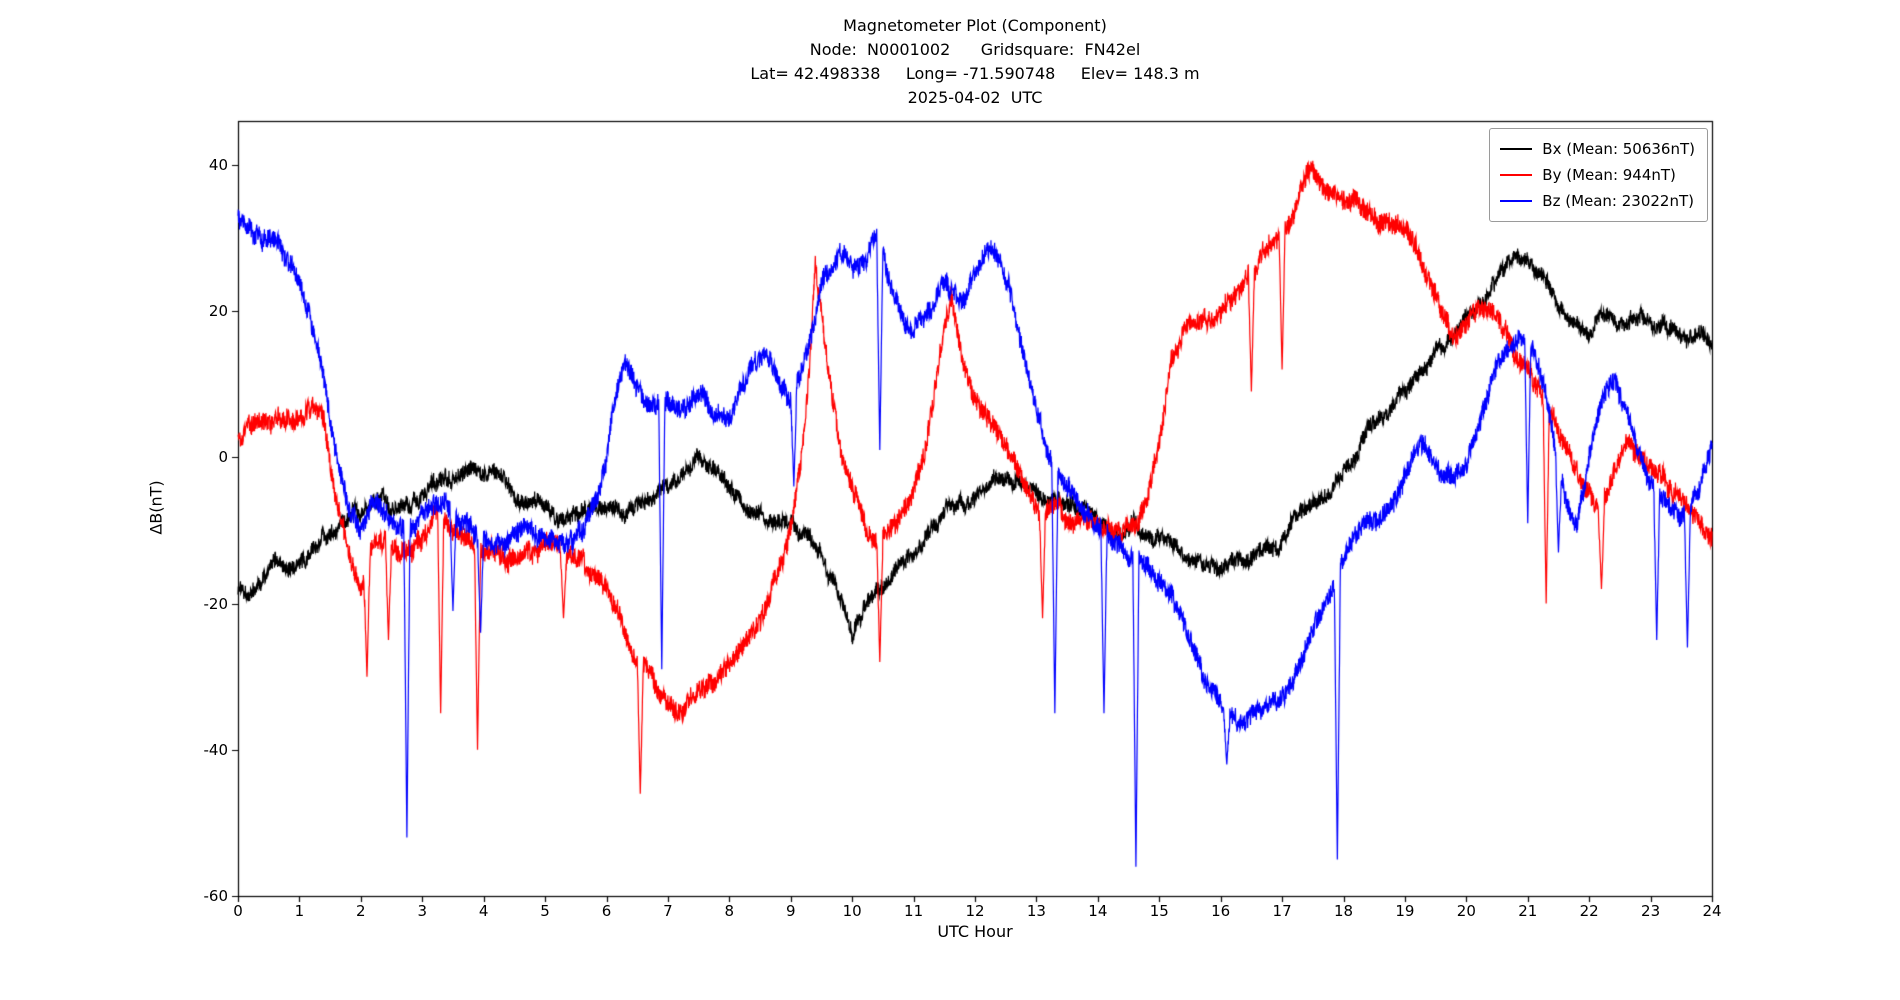  I want to click on x-tick-label: 0, so click(238, 911).